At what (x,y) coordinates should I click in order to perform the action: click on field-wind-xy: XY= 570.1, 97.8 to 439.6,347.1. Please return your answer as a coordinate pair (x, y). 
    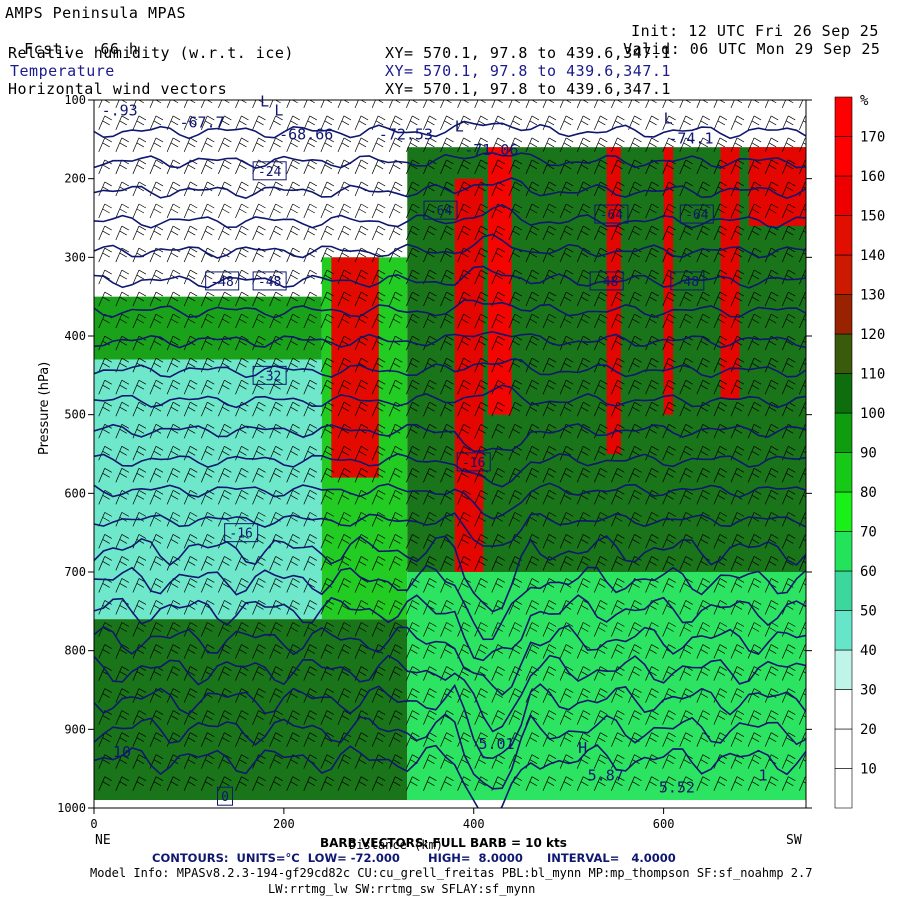
    Looking at the image, I should click on (528, 89).